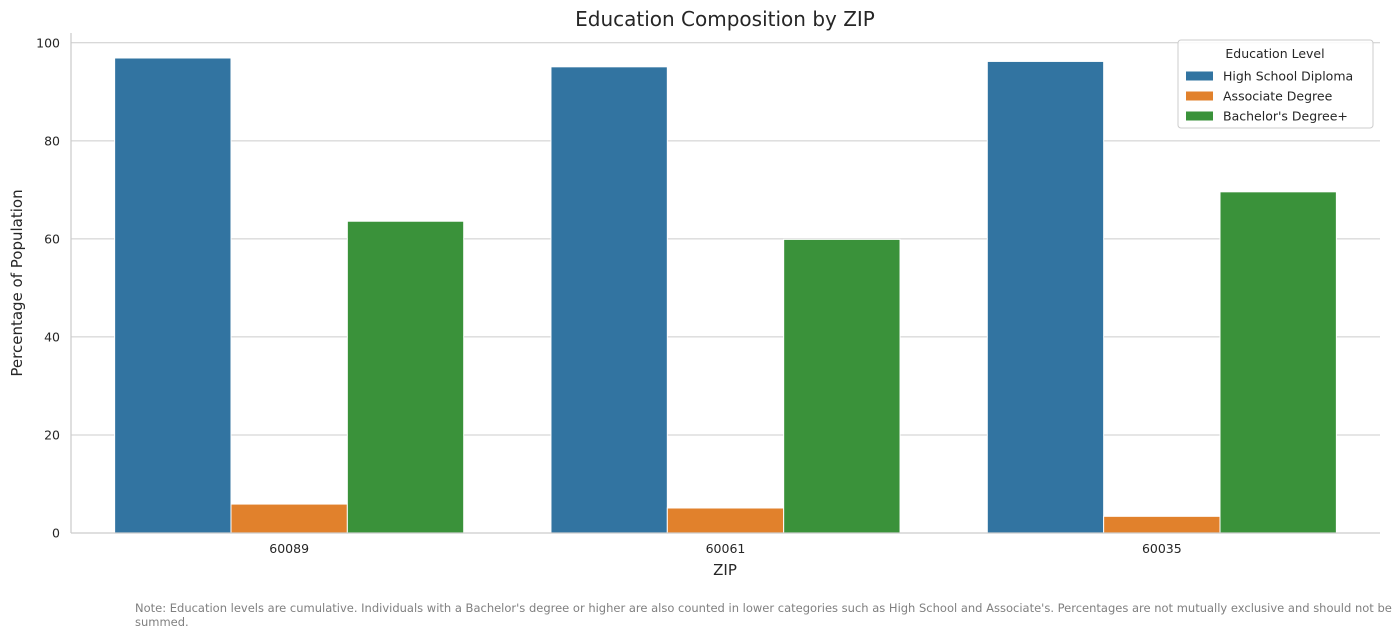  What do you see at coordinates (52, 336) in the screenshot?
I see `y-tick-label: 40` at bounding box center [52, 336].